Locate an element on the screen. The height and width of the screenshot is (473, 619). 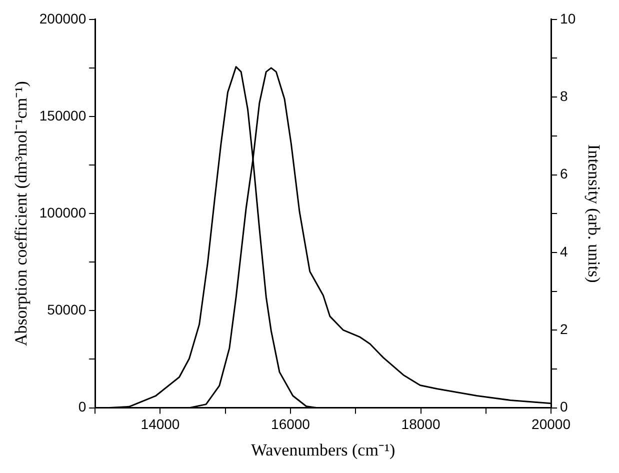
y-axis-title: Absorption coefficient (dm³mol⁻¹cm⁻¹) is located at coordinates (21, 213).